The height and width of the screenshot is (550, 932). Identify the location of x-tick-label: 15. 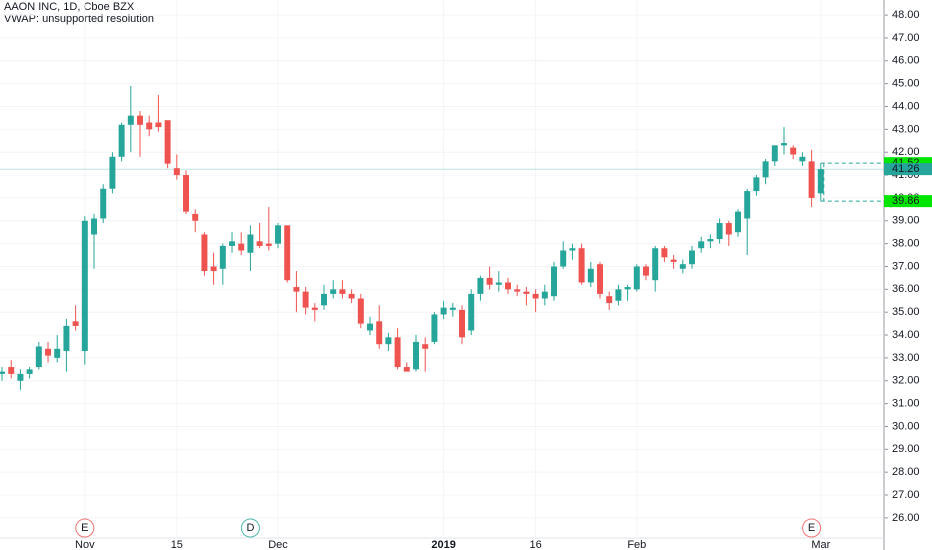
(177, 544).